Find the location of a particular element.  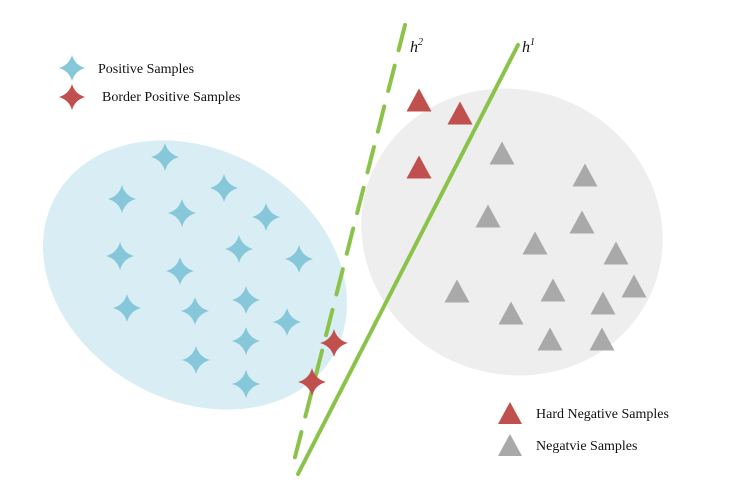

legend-border-positive-label: Border Positive Samples is located at coordinates (171, 97).